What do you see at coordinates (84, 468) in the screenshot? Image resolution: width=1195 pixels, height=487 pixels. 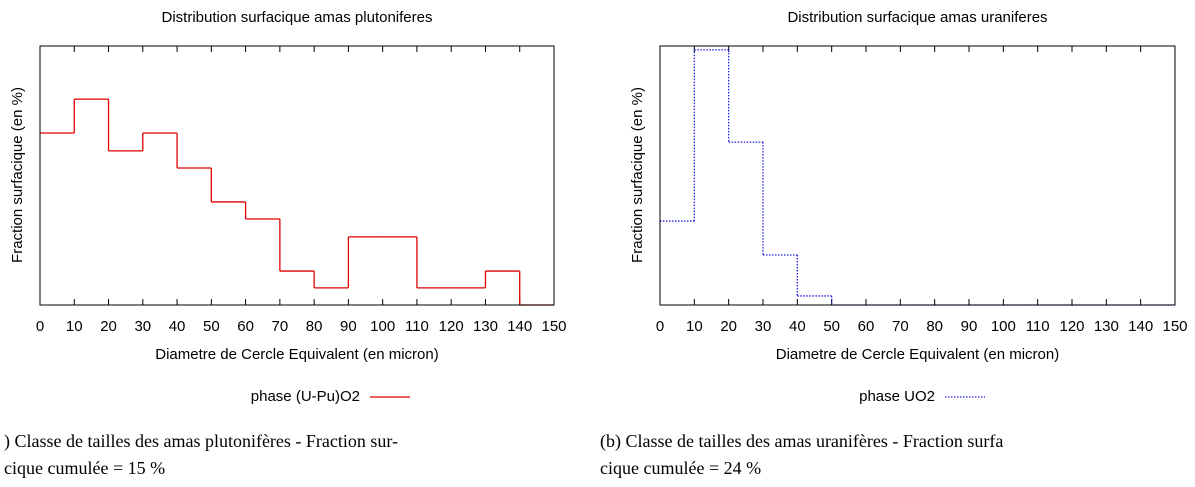 I see `caption: cique cumulée = 15 %` at bounding box center [84, 468].